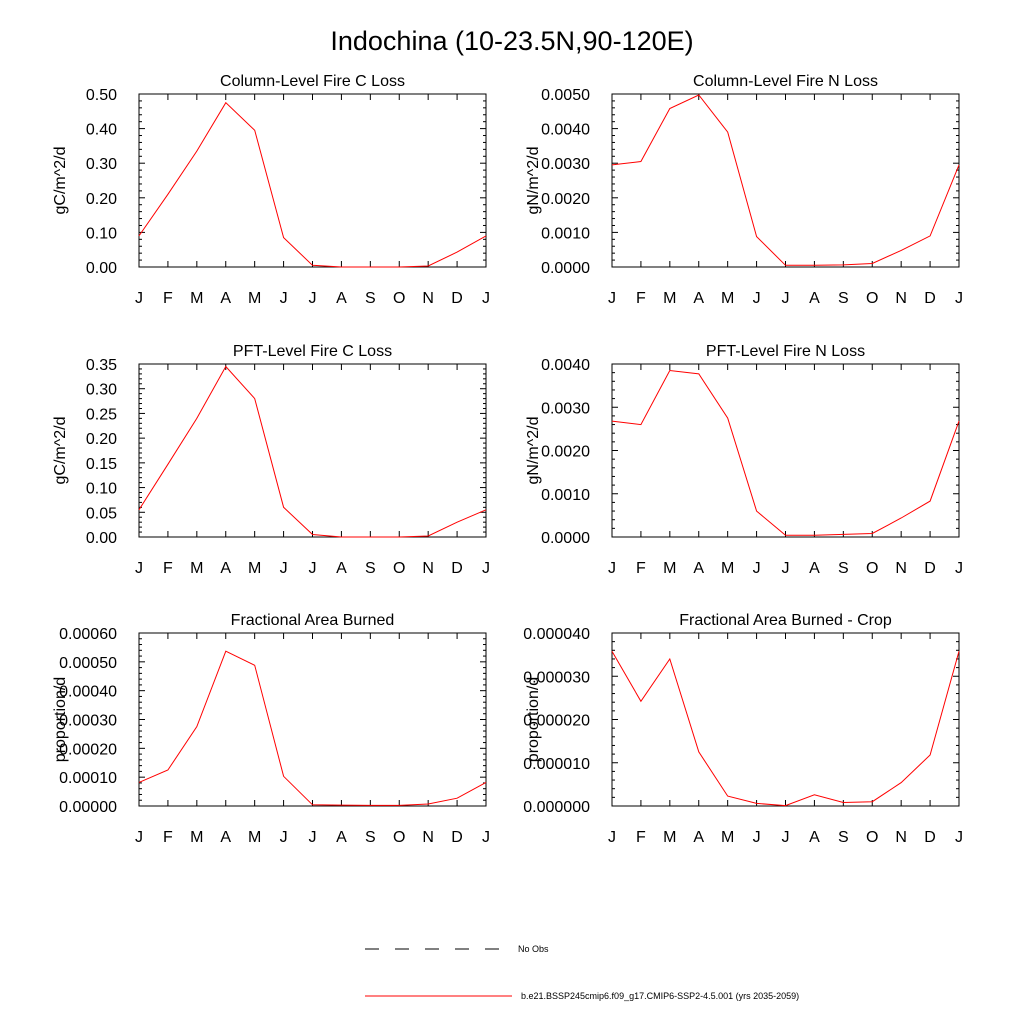  I want to click on y-tick-label: 0.35, so click(101, 365).